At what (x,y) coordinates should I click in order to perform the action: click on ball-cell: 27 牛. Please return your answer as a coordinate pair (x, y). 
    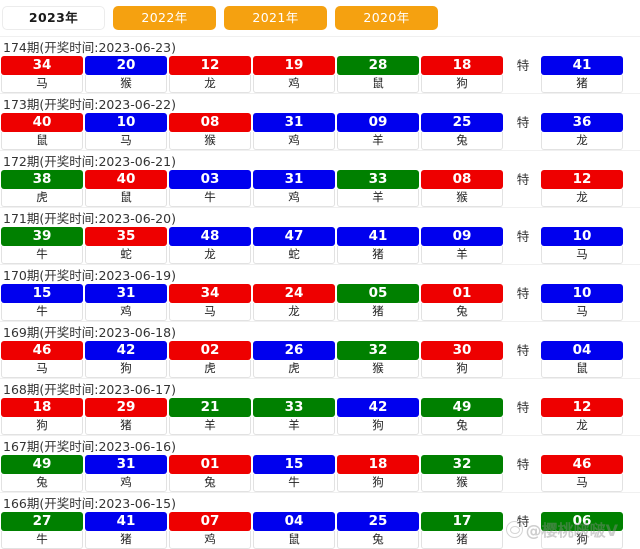
    Looking at the image, I should click on (42, 530).